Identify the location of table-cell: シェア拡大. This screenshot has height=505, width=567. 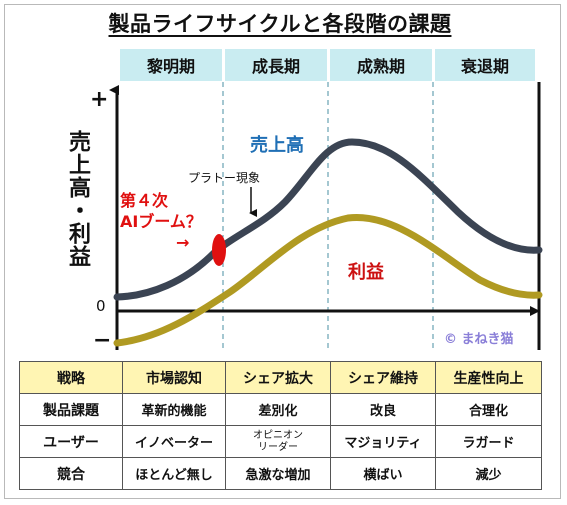
(278, 377).